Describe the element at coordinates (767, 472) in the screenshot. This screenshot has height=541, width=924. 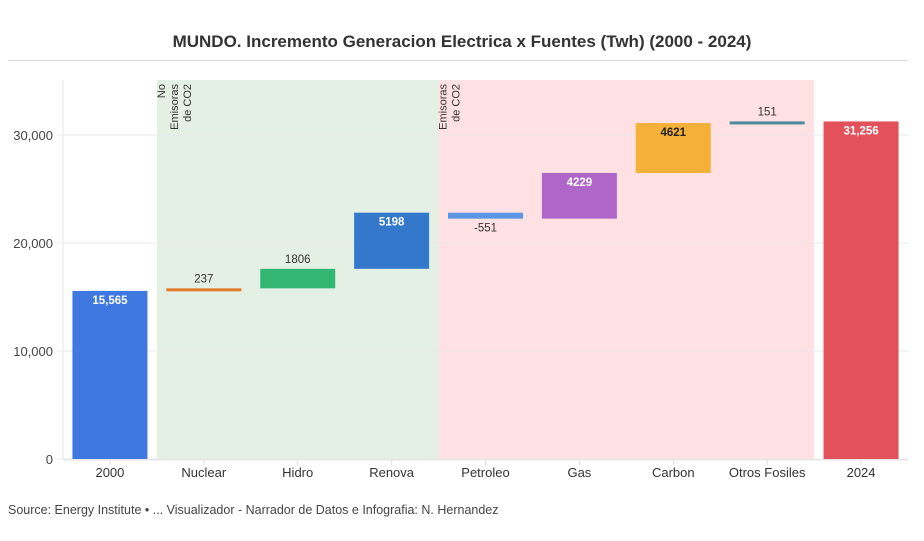
I see `x-tick-label: Otros Fosiles` at that location.